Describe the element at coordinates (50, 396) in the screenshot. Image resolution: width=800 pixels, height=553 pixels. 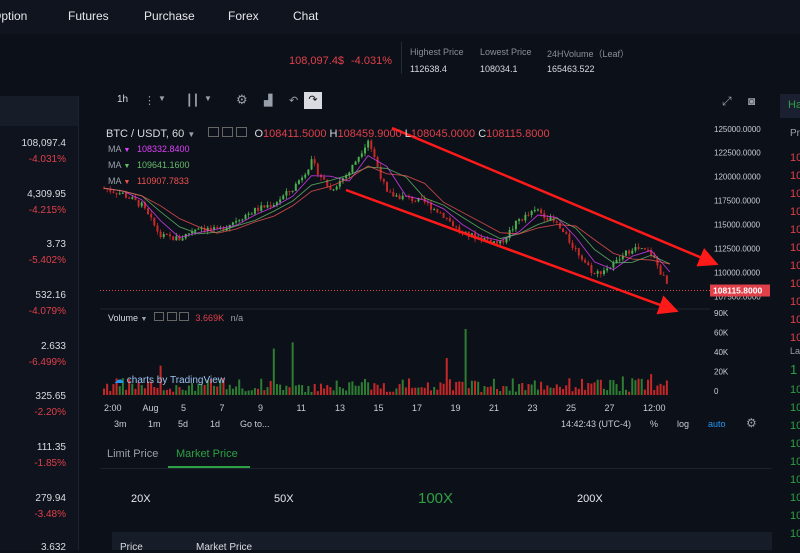
I see `market-item-price: 325.65` at that location.